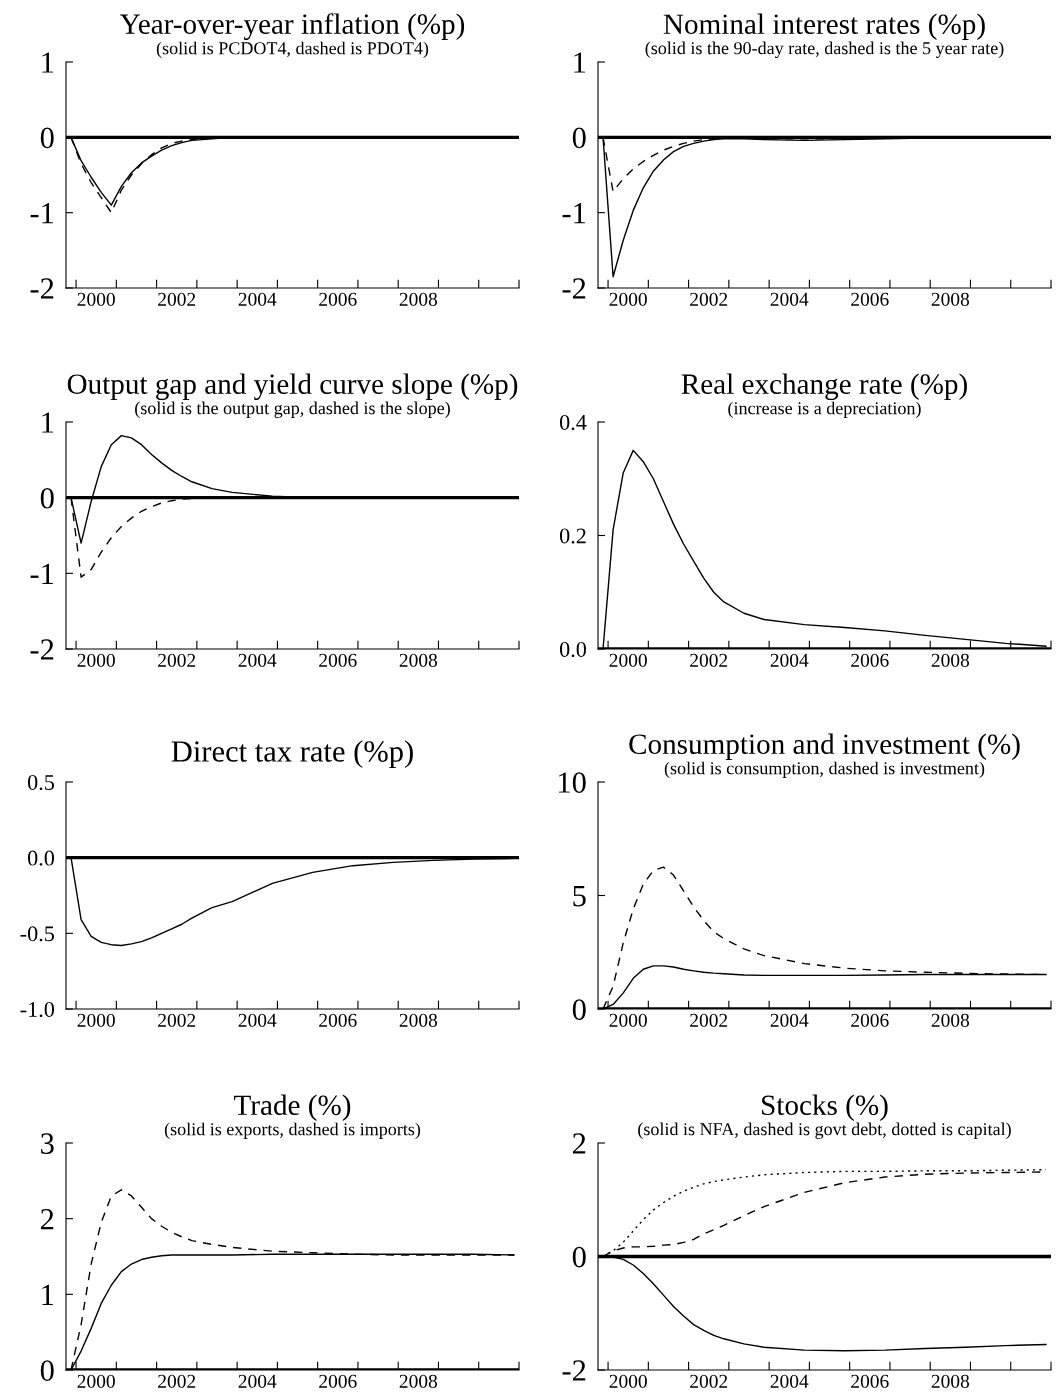 The width and height of the screenshot is (1062, 1399). What do you see at coordinates (292, 26) in the screenshot?
I see `chart-title: Year-over-year inflation (%p)` at bounding box center [292, 26].